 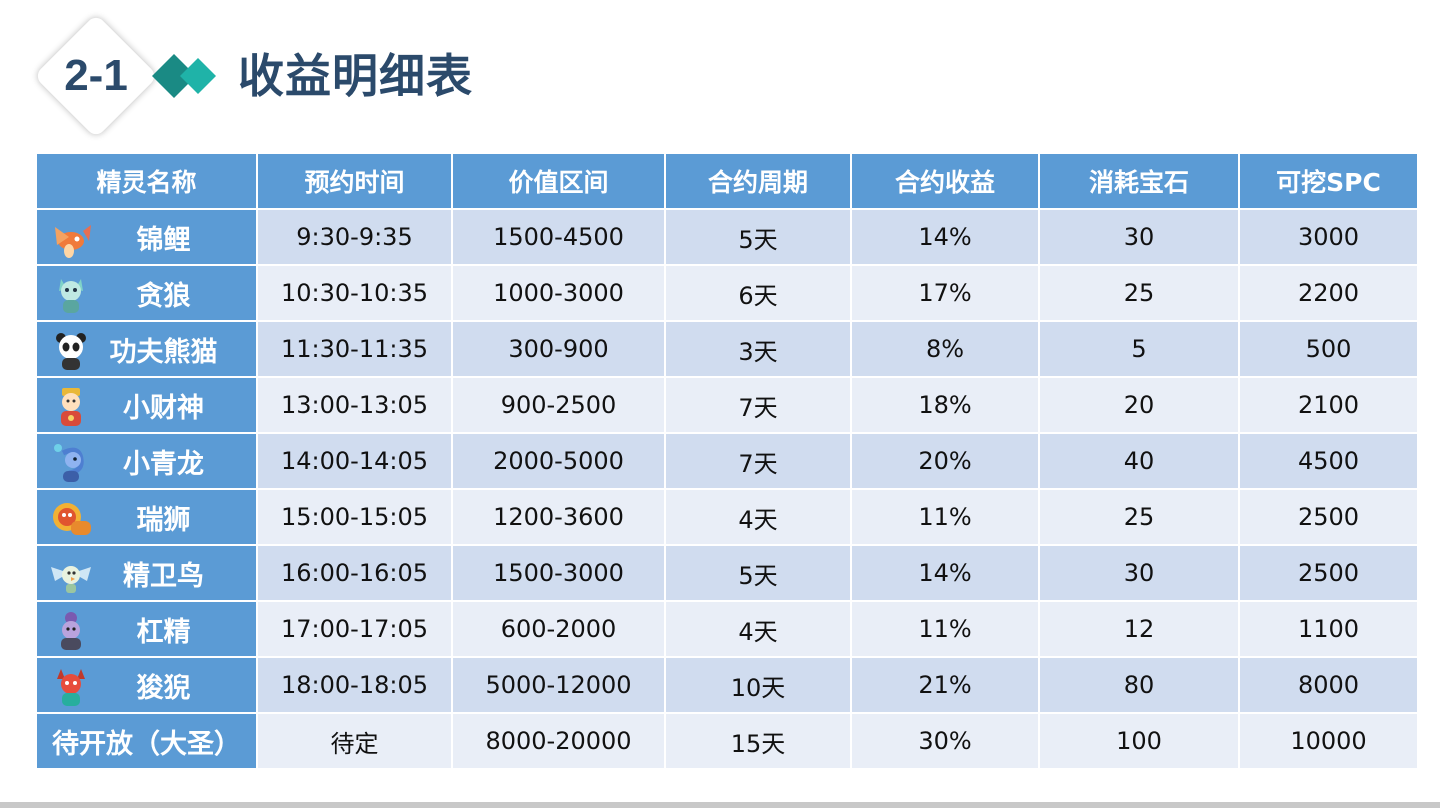 What do you see at coordinates (163, 688) in the screenshot?
I see `sprite-name: 狻猊` at bounding box center [163, 688].